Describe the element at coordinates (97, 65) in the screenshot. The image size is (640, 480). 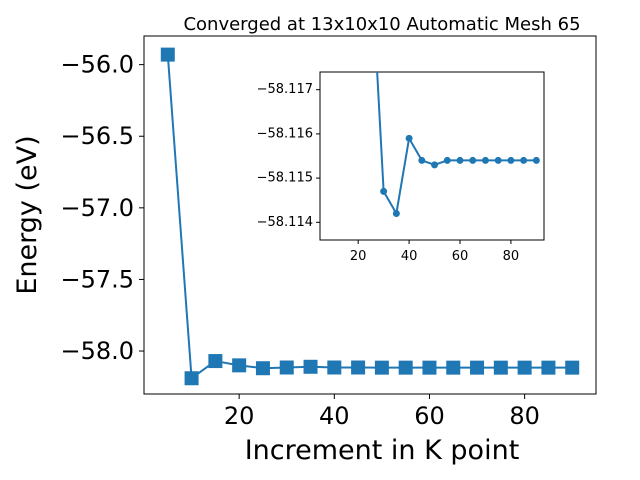
I see `main-y-tick-label: −56.0` at that location.